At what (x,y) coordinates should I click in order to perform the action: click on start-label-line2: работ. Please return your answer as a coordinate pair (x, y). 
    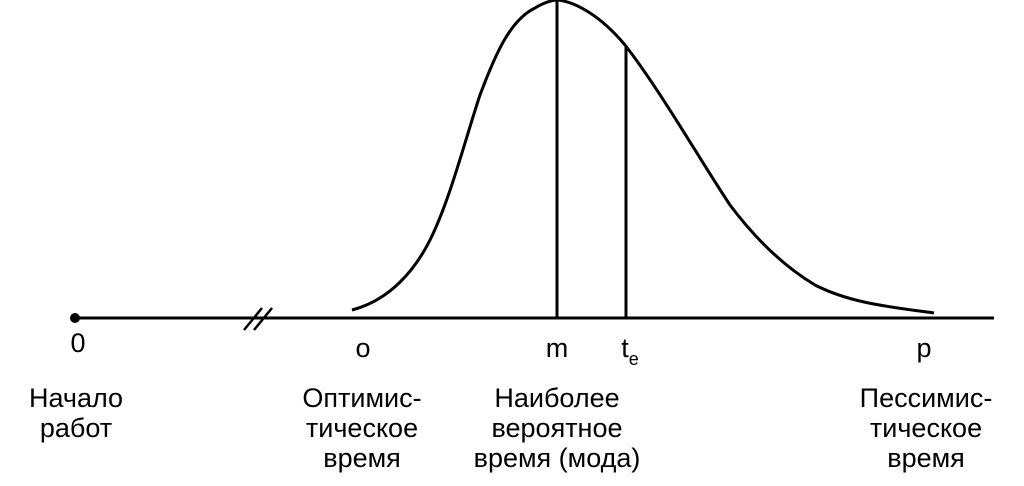
    Looking at the image, I should click on (76, 428).